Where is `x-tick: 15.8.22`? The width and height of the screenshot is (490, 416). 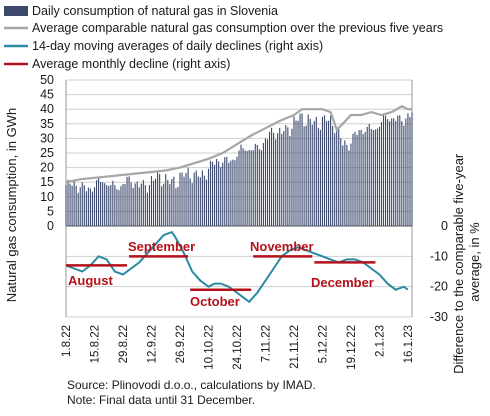
x-tick: 15.8.22 is located at coordinates (95, 344).